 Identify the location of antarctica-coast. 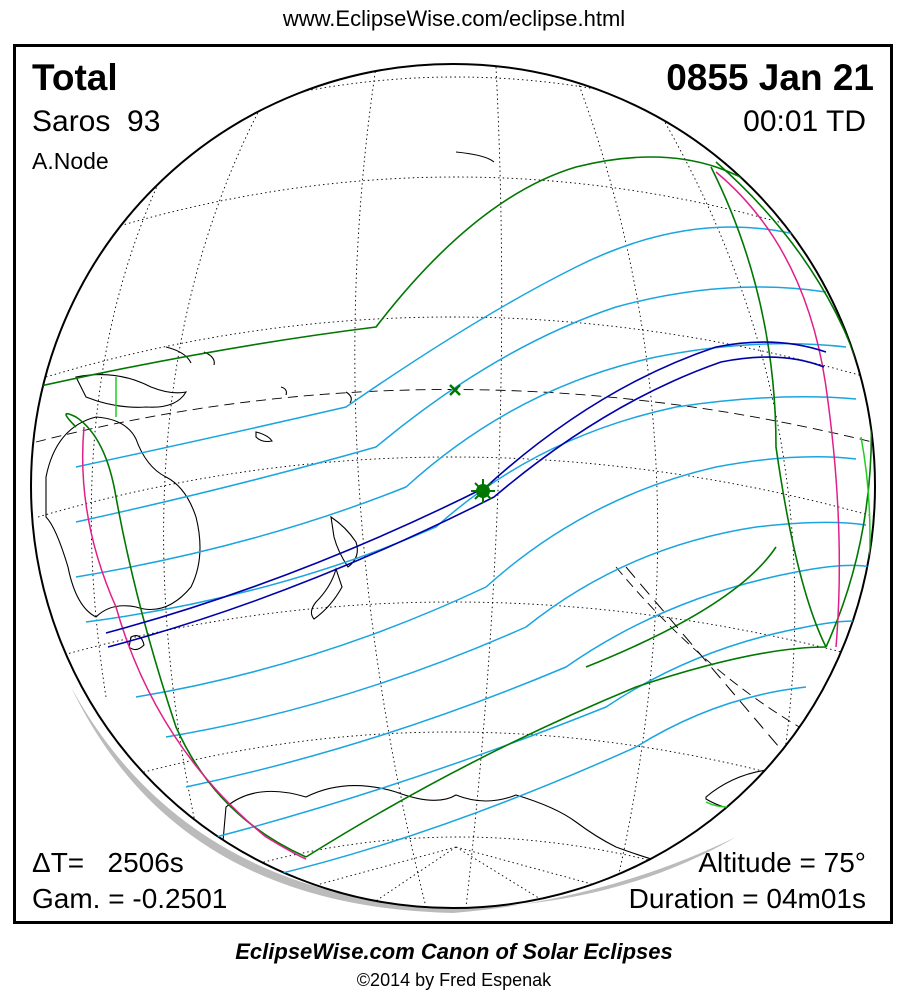
(466, 846).